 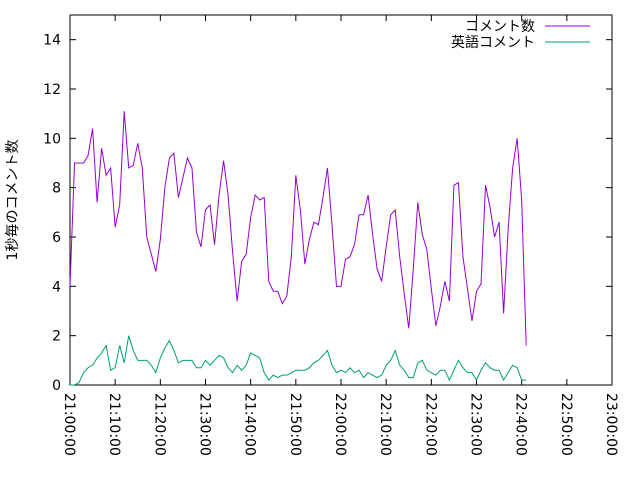 I want to click on x-tick-label: 21:50:00, so click(x=295, y=424).